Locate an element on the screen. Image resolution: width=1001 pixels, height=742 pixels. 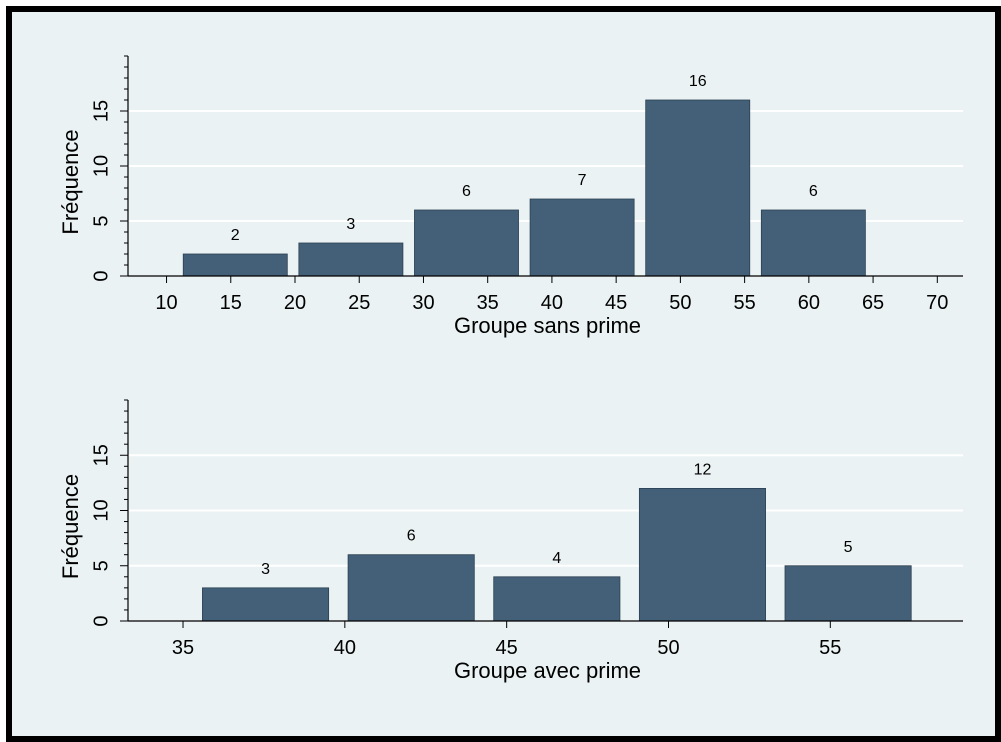
panel-2-x-tick-label: 45 is located at coordinates (507, 648).